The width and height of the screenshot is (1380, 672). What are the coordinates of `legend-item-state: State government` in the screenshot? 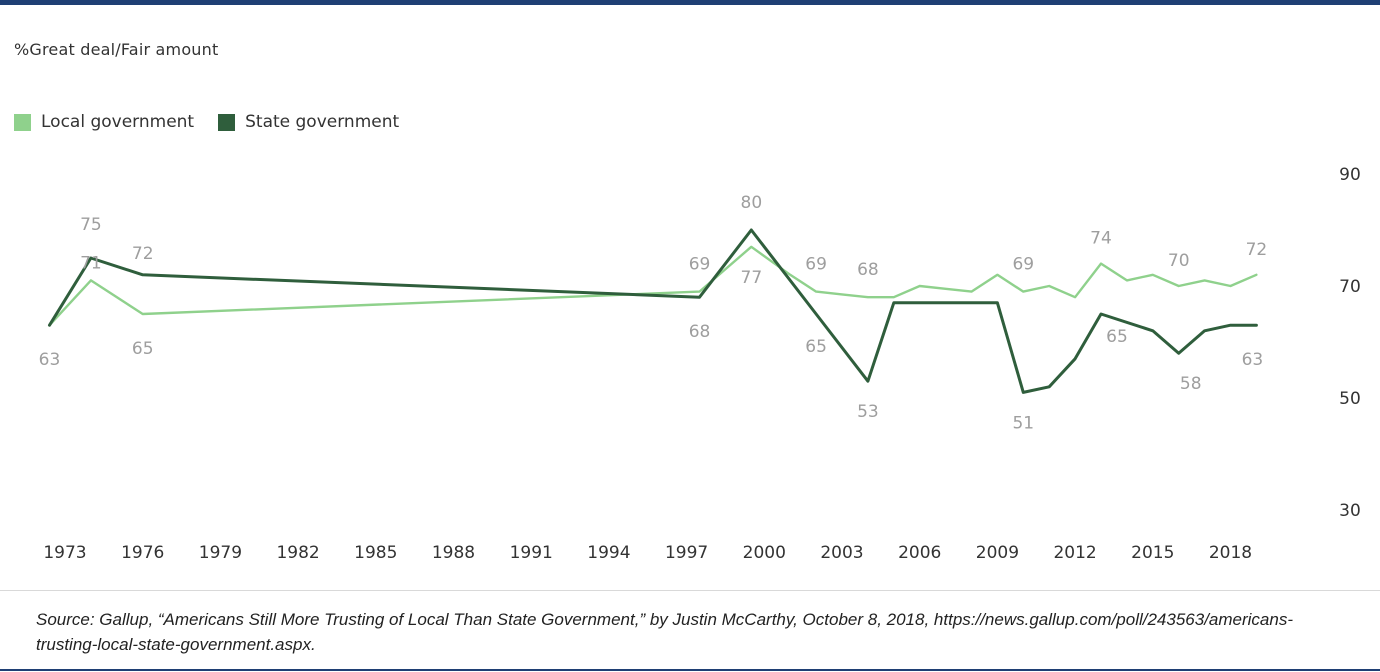 It's located at (308, 122).